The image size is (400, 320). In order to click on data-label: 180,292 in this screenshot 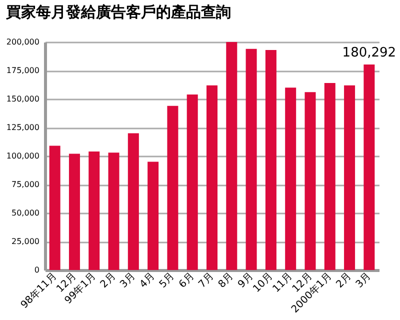, I will do `click(369, 52)`.